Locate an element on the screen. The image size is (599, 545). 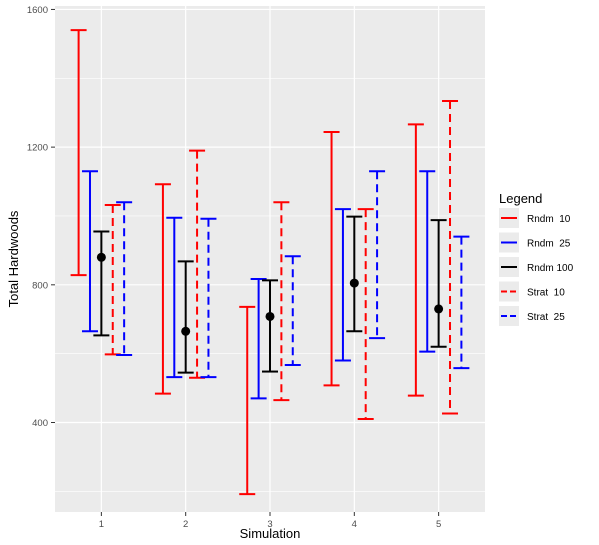
x-tick-label: 1 is located at coordinates (101, 524).